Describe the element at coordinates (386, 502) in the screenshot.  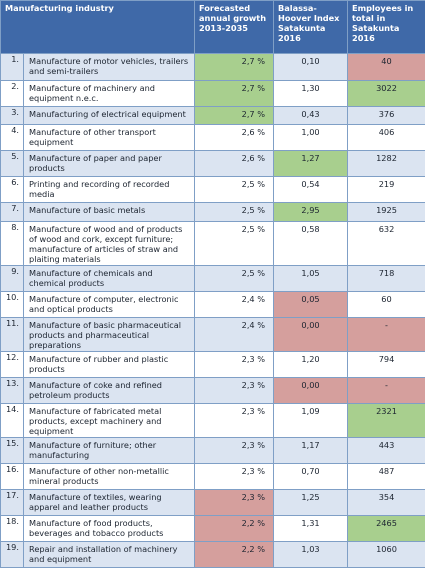
I see `employees-cell: 354` at that location.